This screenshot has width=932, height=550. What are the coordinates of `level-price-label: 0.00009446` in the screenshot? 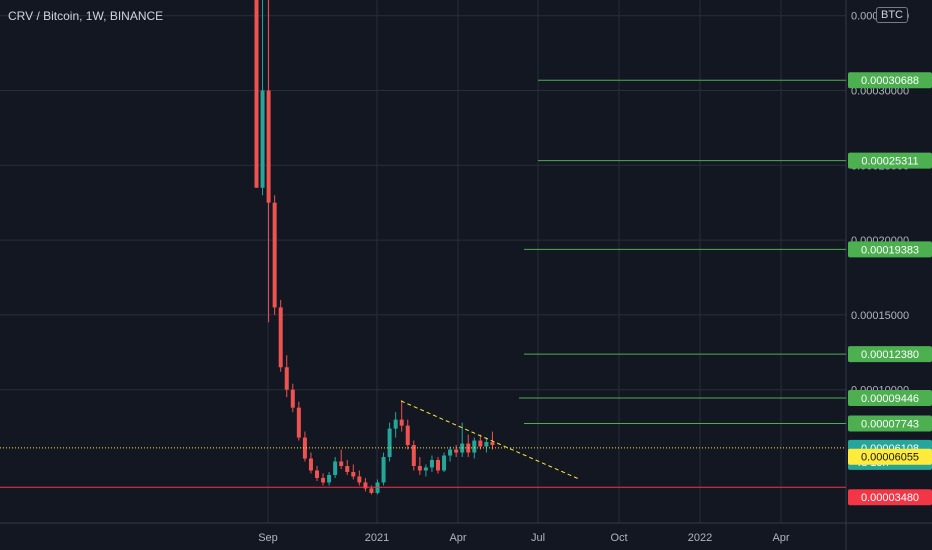 It's located at (890, 399).